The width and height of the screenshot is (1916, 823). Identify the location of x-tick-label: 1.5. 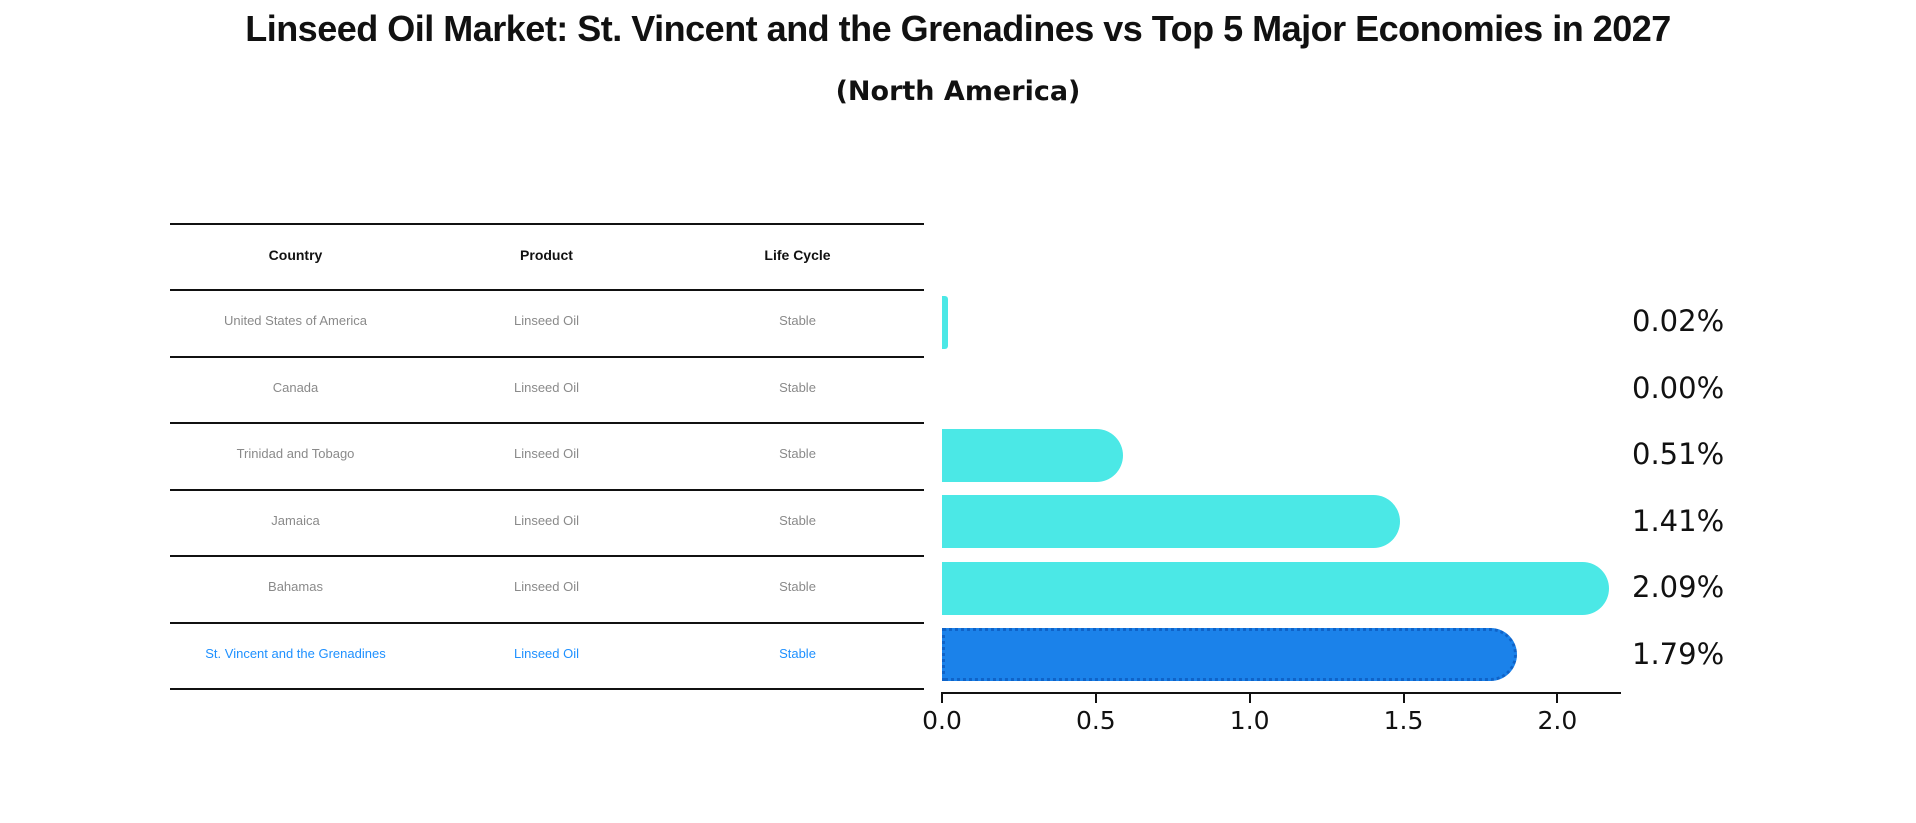
(1403, 720).